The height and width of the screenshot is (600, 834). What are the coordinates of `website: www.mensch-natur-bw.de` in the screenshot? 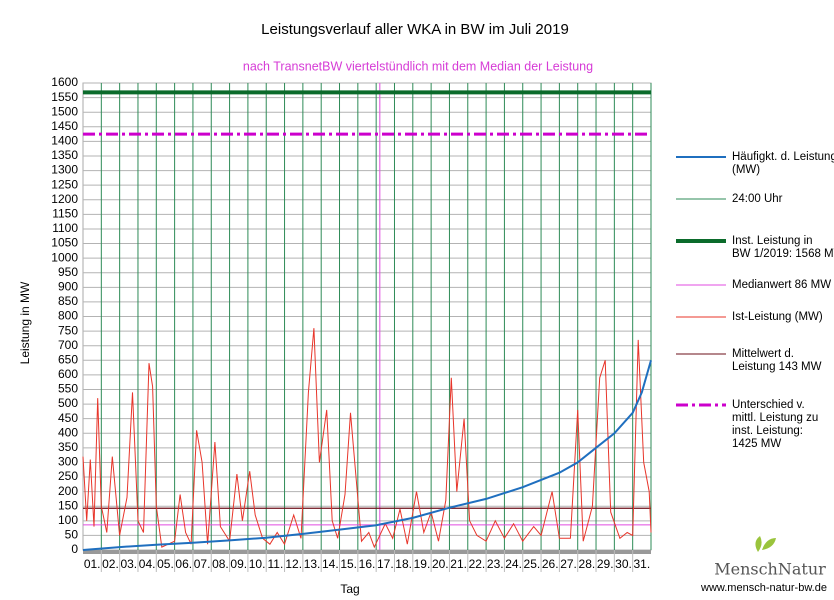 It's located at (763, 588).